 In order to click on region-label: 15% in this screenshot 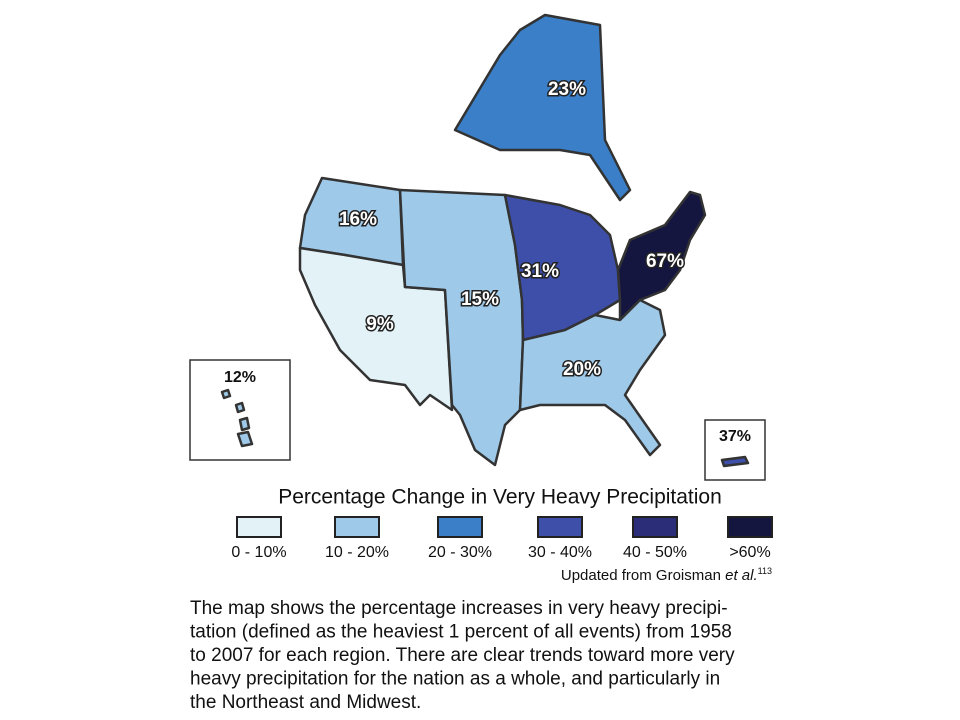, I will do `click(480, 299)`.